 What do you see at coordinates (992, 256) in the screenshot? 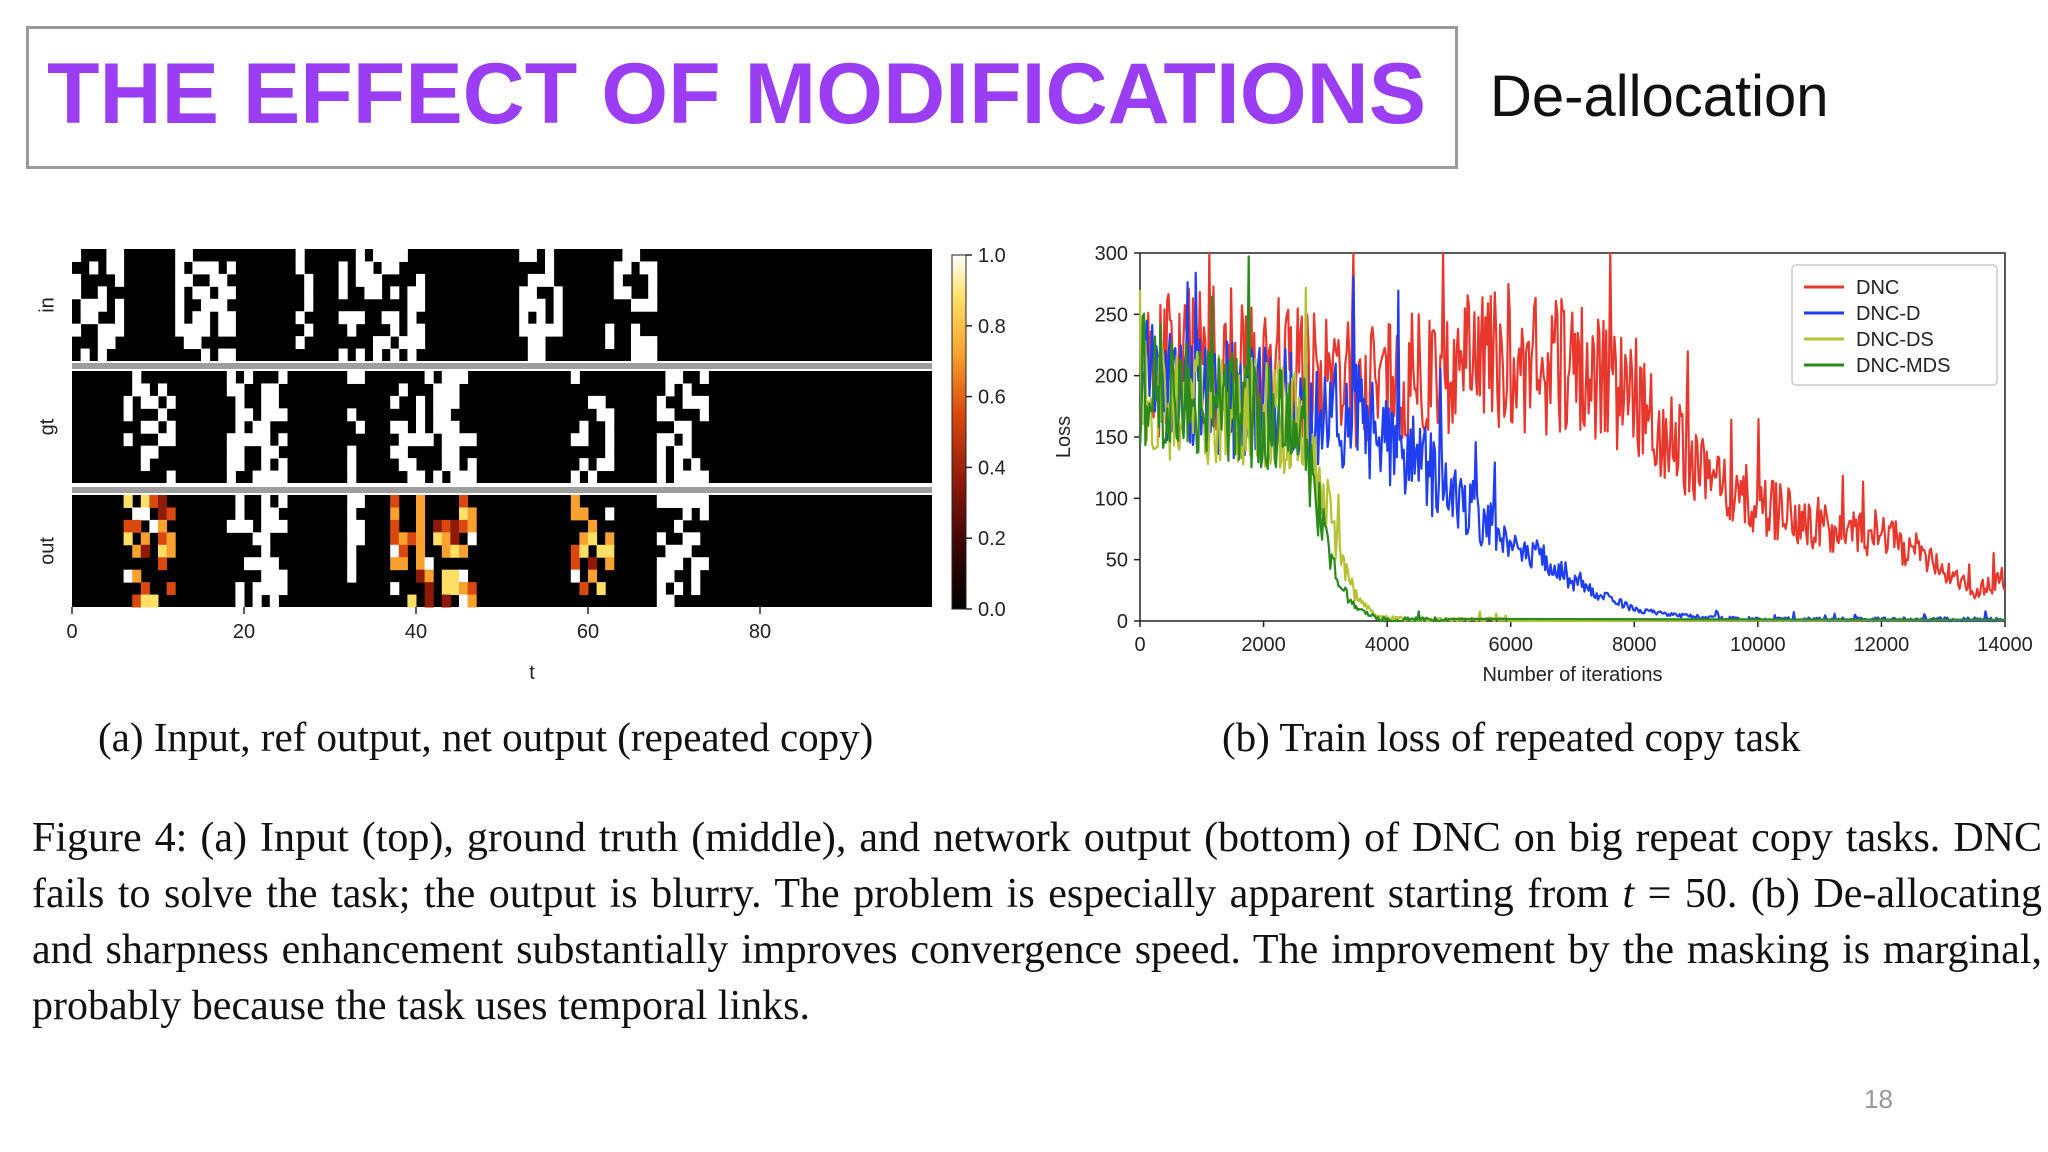
I see `colorbar-tick-label: 1.0` at bounding box center [992, 256].